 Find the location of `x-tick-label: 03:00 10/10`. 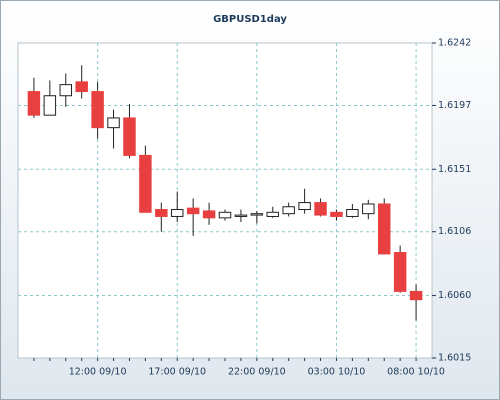

x-tick-label: 03:00 10/10 is located at coordinates (337, 372).